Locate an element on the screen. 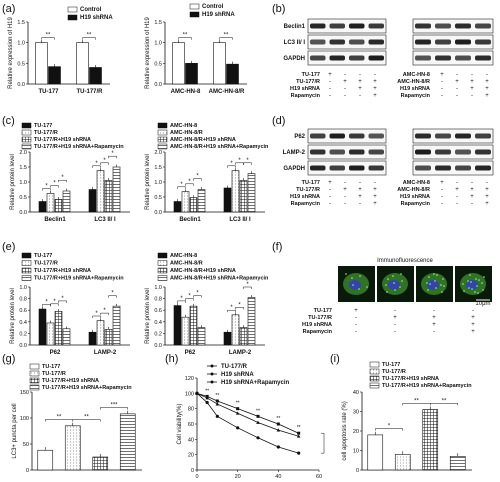  condition-label: Rapamycin is located at coordinates (306, 96).